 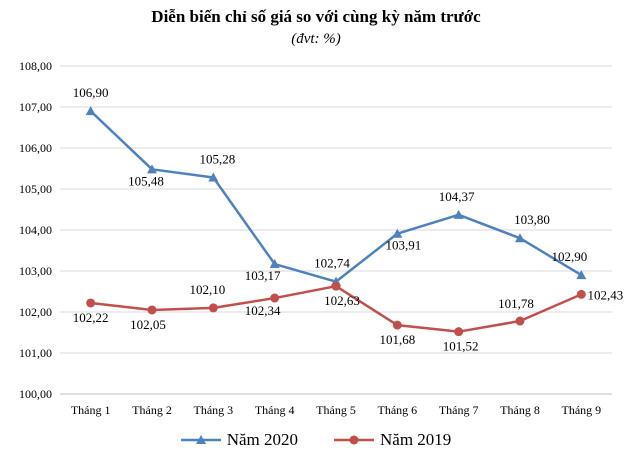 I want to click on y-tick-label: 103,00, so click(x=35, y=271).